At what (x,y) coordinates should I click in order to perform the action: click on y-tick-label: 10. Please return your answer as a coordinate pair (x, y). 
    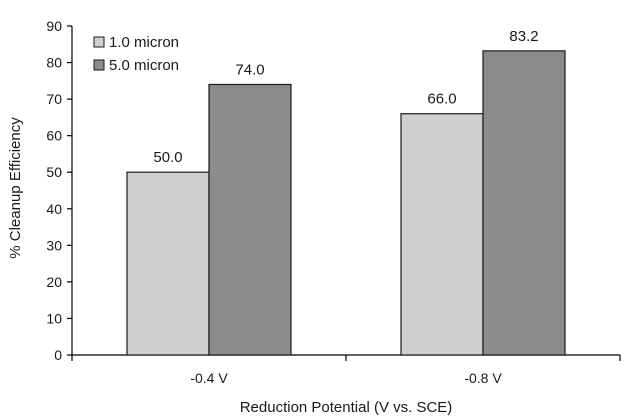
    Looking at the image, I should click on (54, 318).